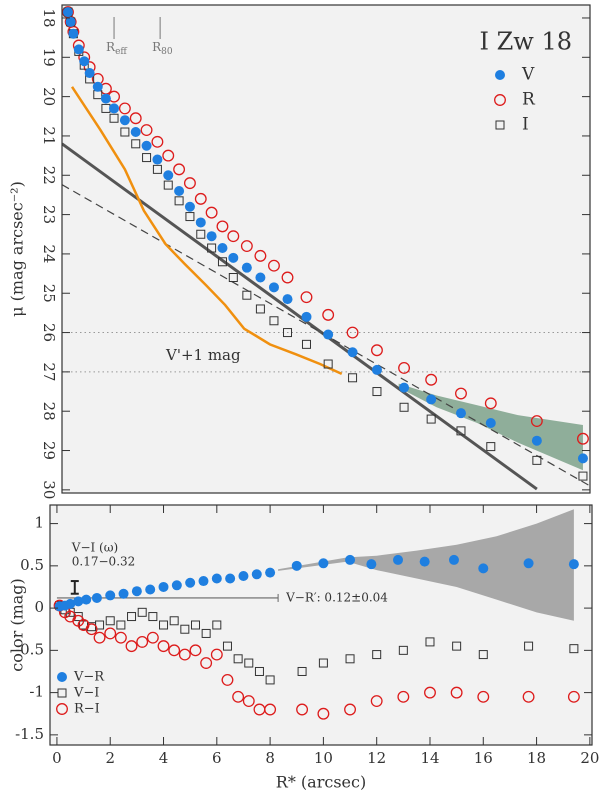 This screenshot has height=795, width=600. Describe the element at coordinates (323, 758) in the screenshot. I see `x-tick-label: 10` at that location.